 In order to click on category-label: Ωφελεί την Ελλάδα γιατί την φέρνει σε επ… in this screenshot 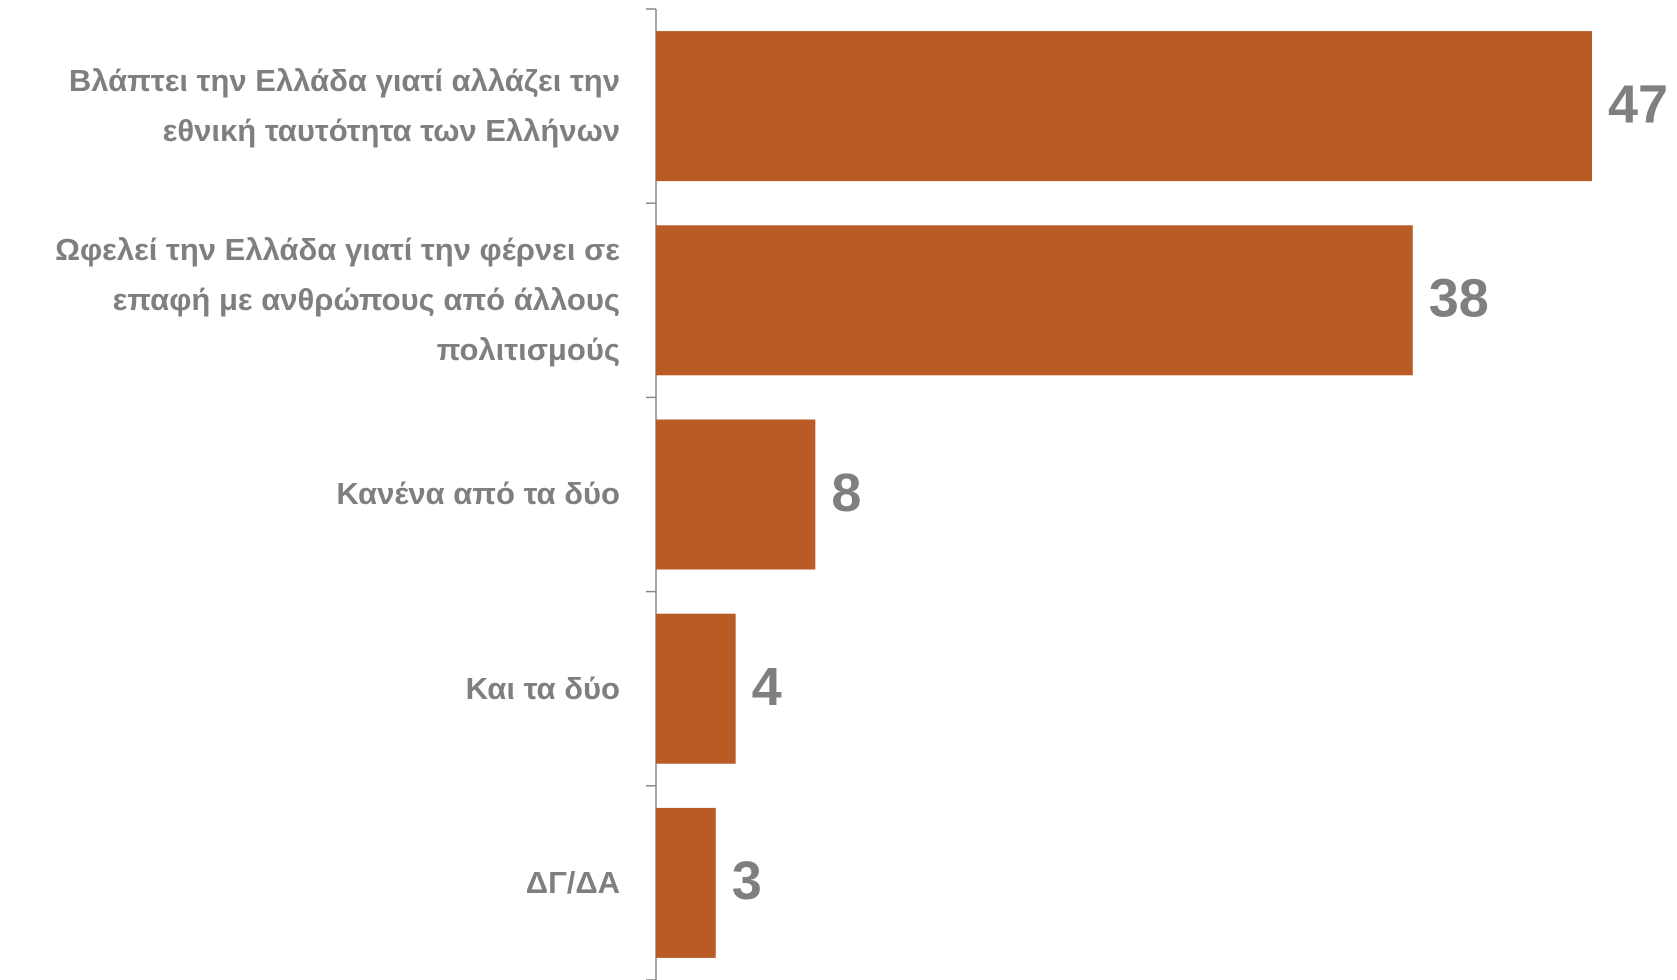, I will do `click(315, 300)`.